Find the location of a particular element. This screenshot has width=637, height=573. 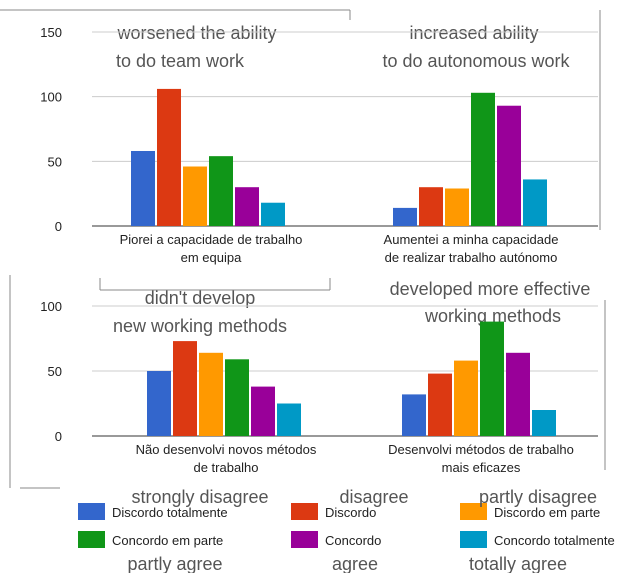

legend-annotation-strongly-disagree: strongly disagree is located at coordinates (199, 497).